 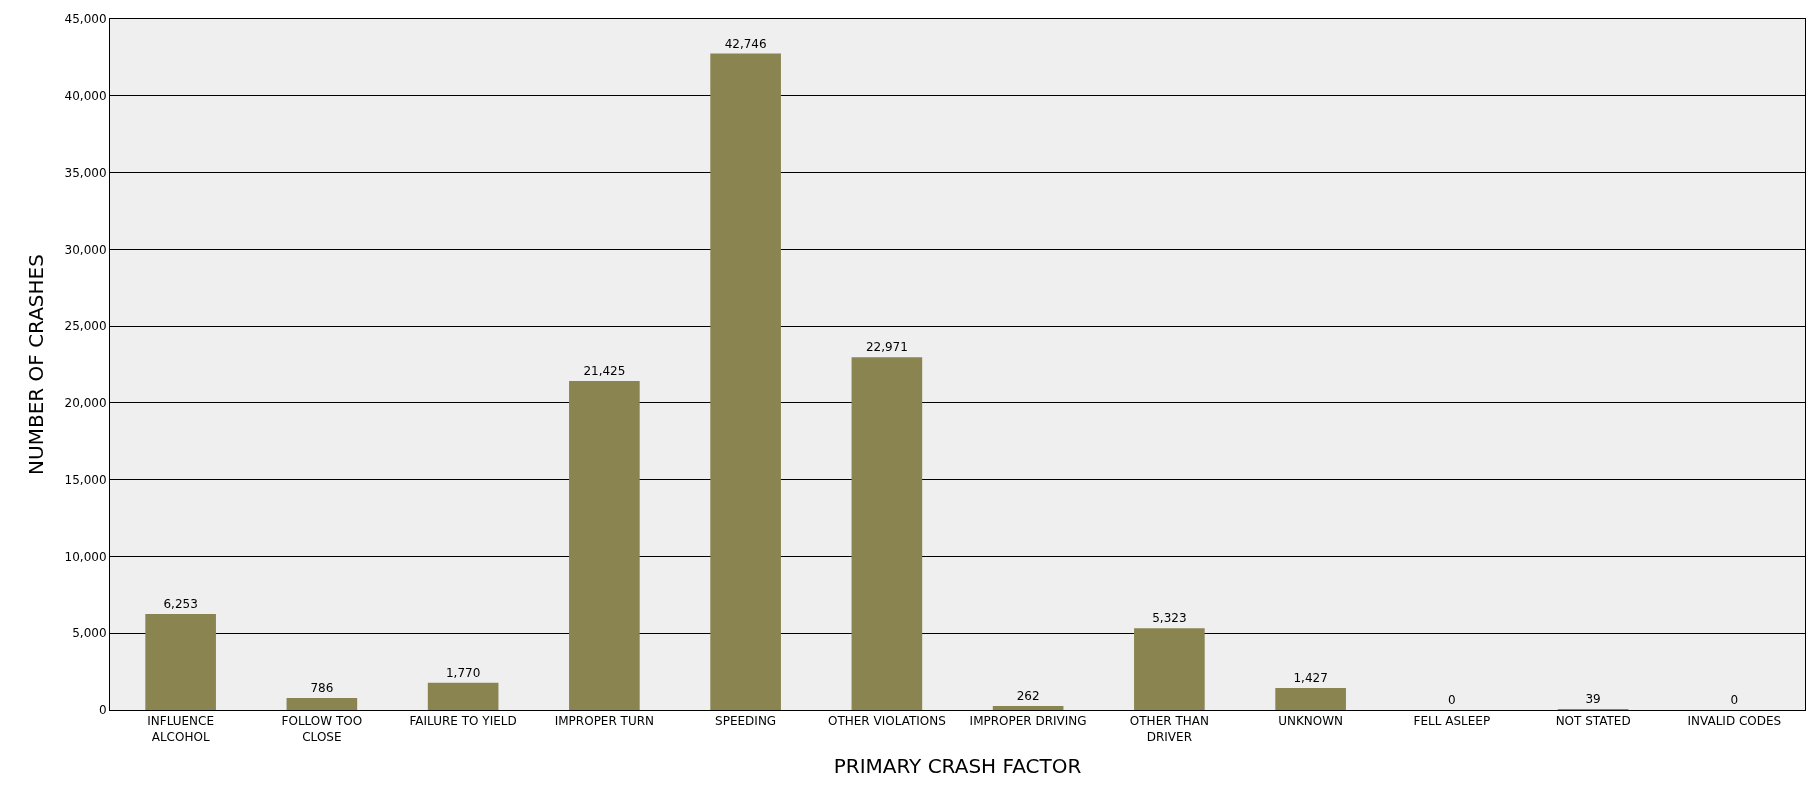 I want to click on y-tick-label: 30,000, so click(x=85, y=249).